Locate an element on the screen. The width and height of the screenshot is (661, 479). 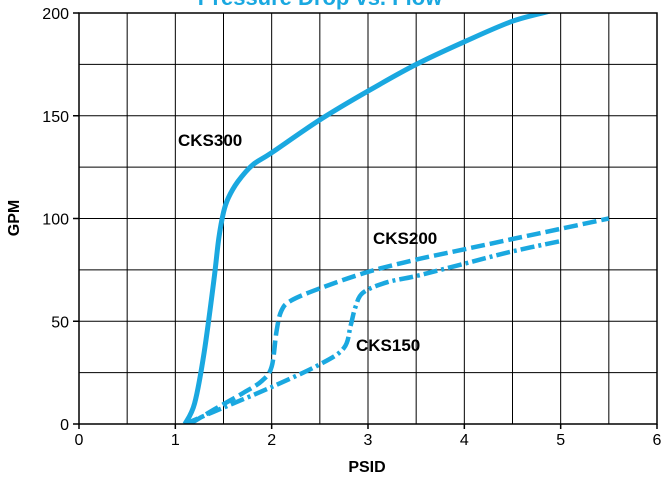
x-tick-label: 2 is located at coordinates (271, 440).